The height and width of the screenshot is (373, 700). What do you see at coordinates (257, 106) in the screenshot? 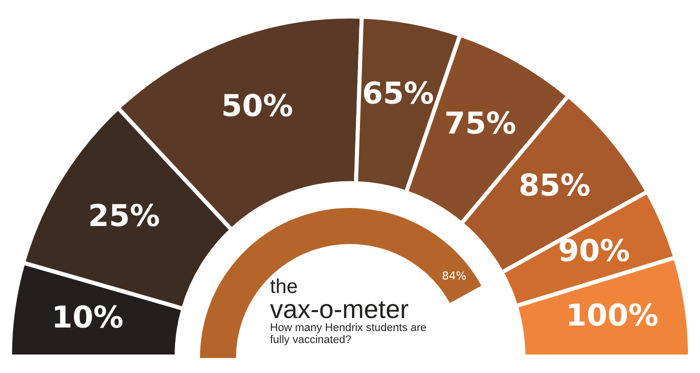
I see `slice-label: 50%` at bounding box center [257, 106].